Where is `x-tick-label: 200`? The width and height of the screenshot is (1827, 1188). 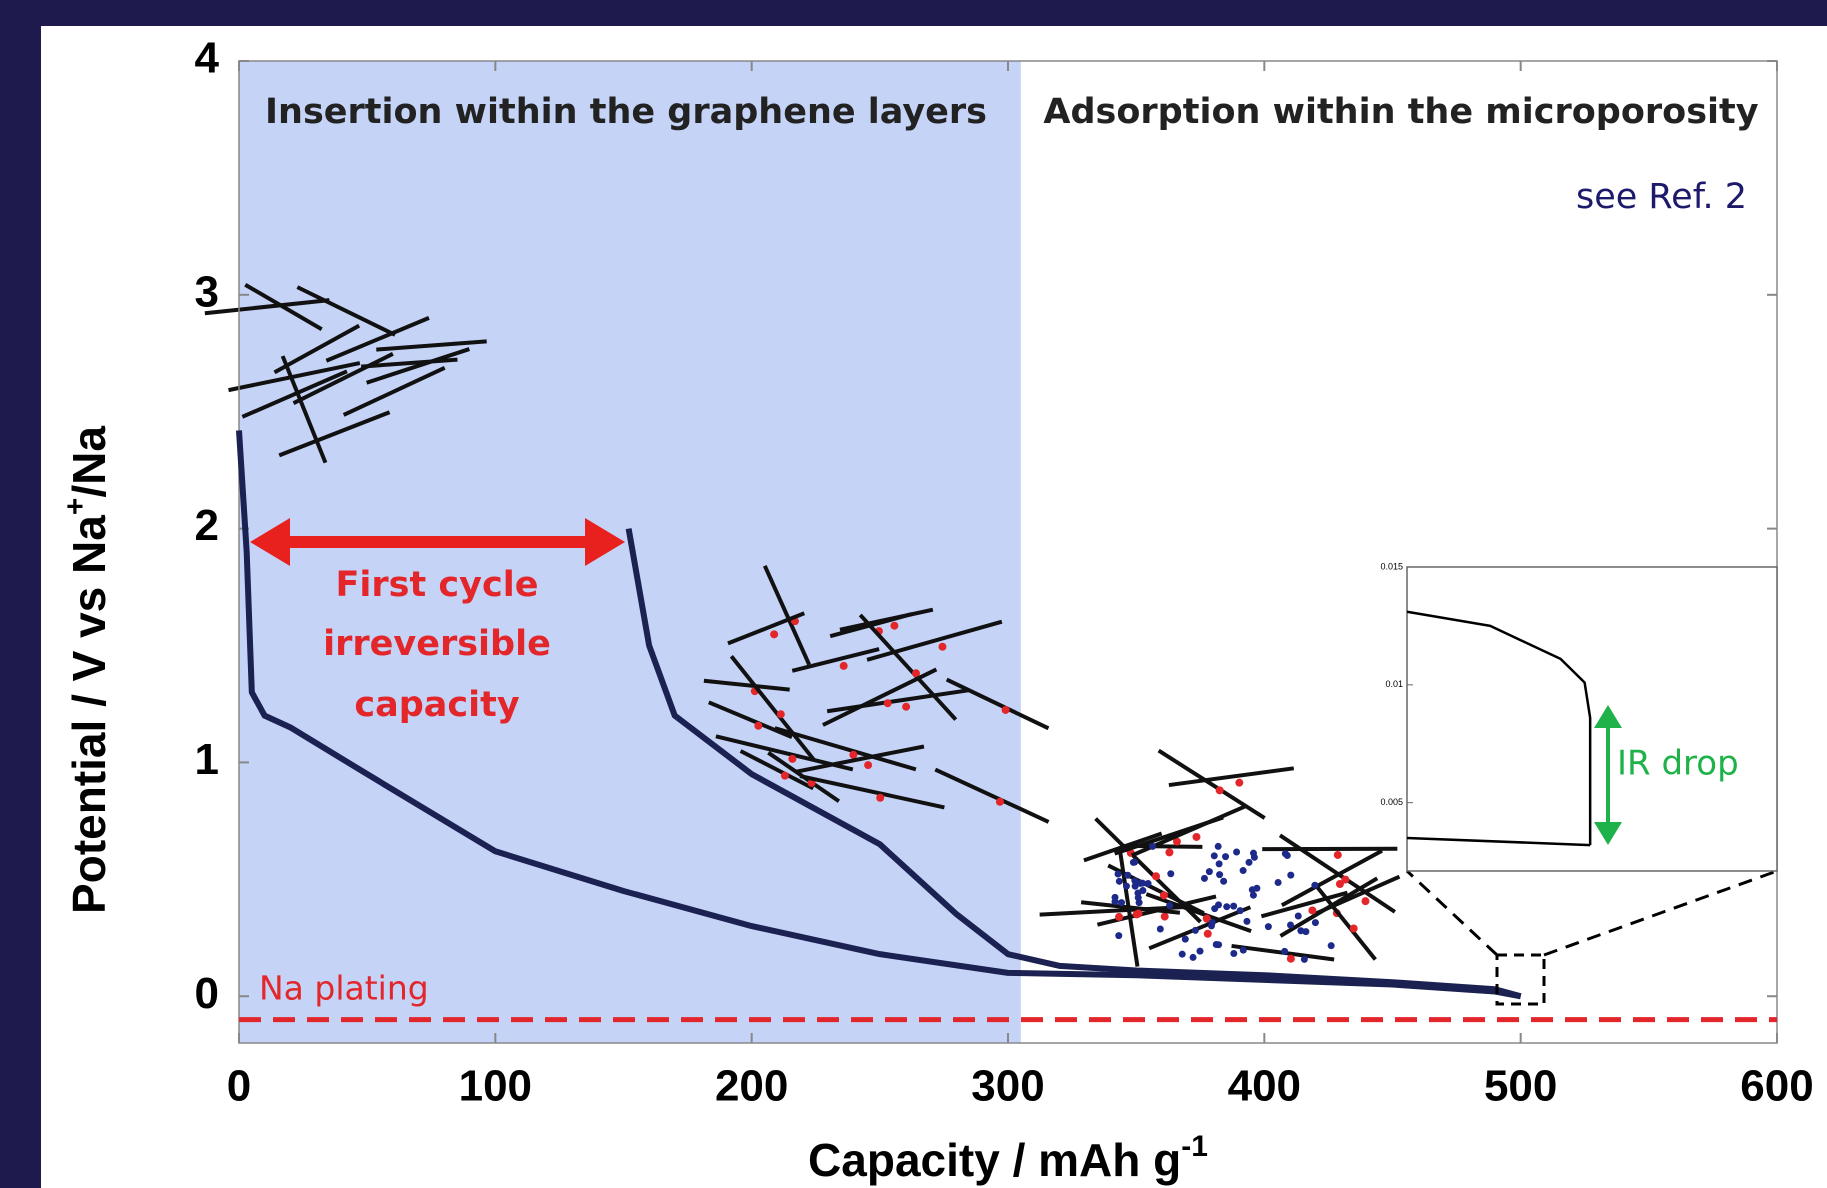
x-tick-label: 200 is located at coordinates (751, 1086).